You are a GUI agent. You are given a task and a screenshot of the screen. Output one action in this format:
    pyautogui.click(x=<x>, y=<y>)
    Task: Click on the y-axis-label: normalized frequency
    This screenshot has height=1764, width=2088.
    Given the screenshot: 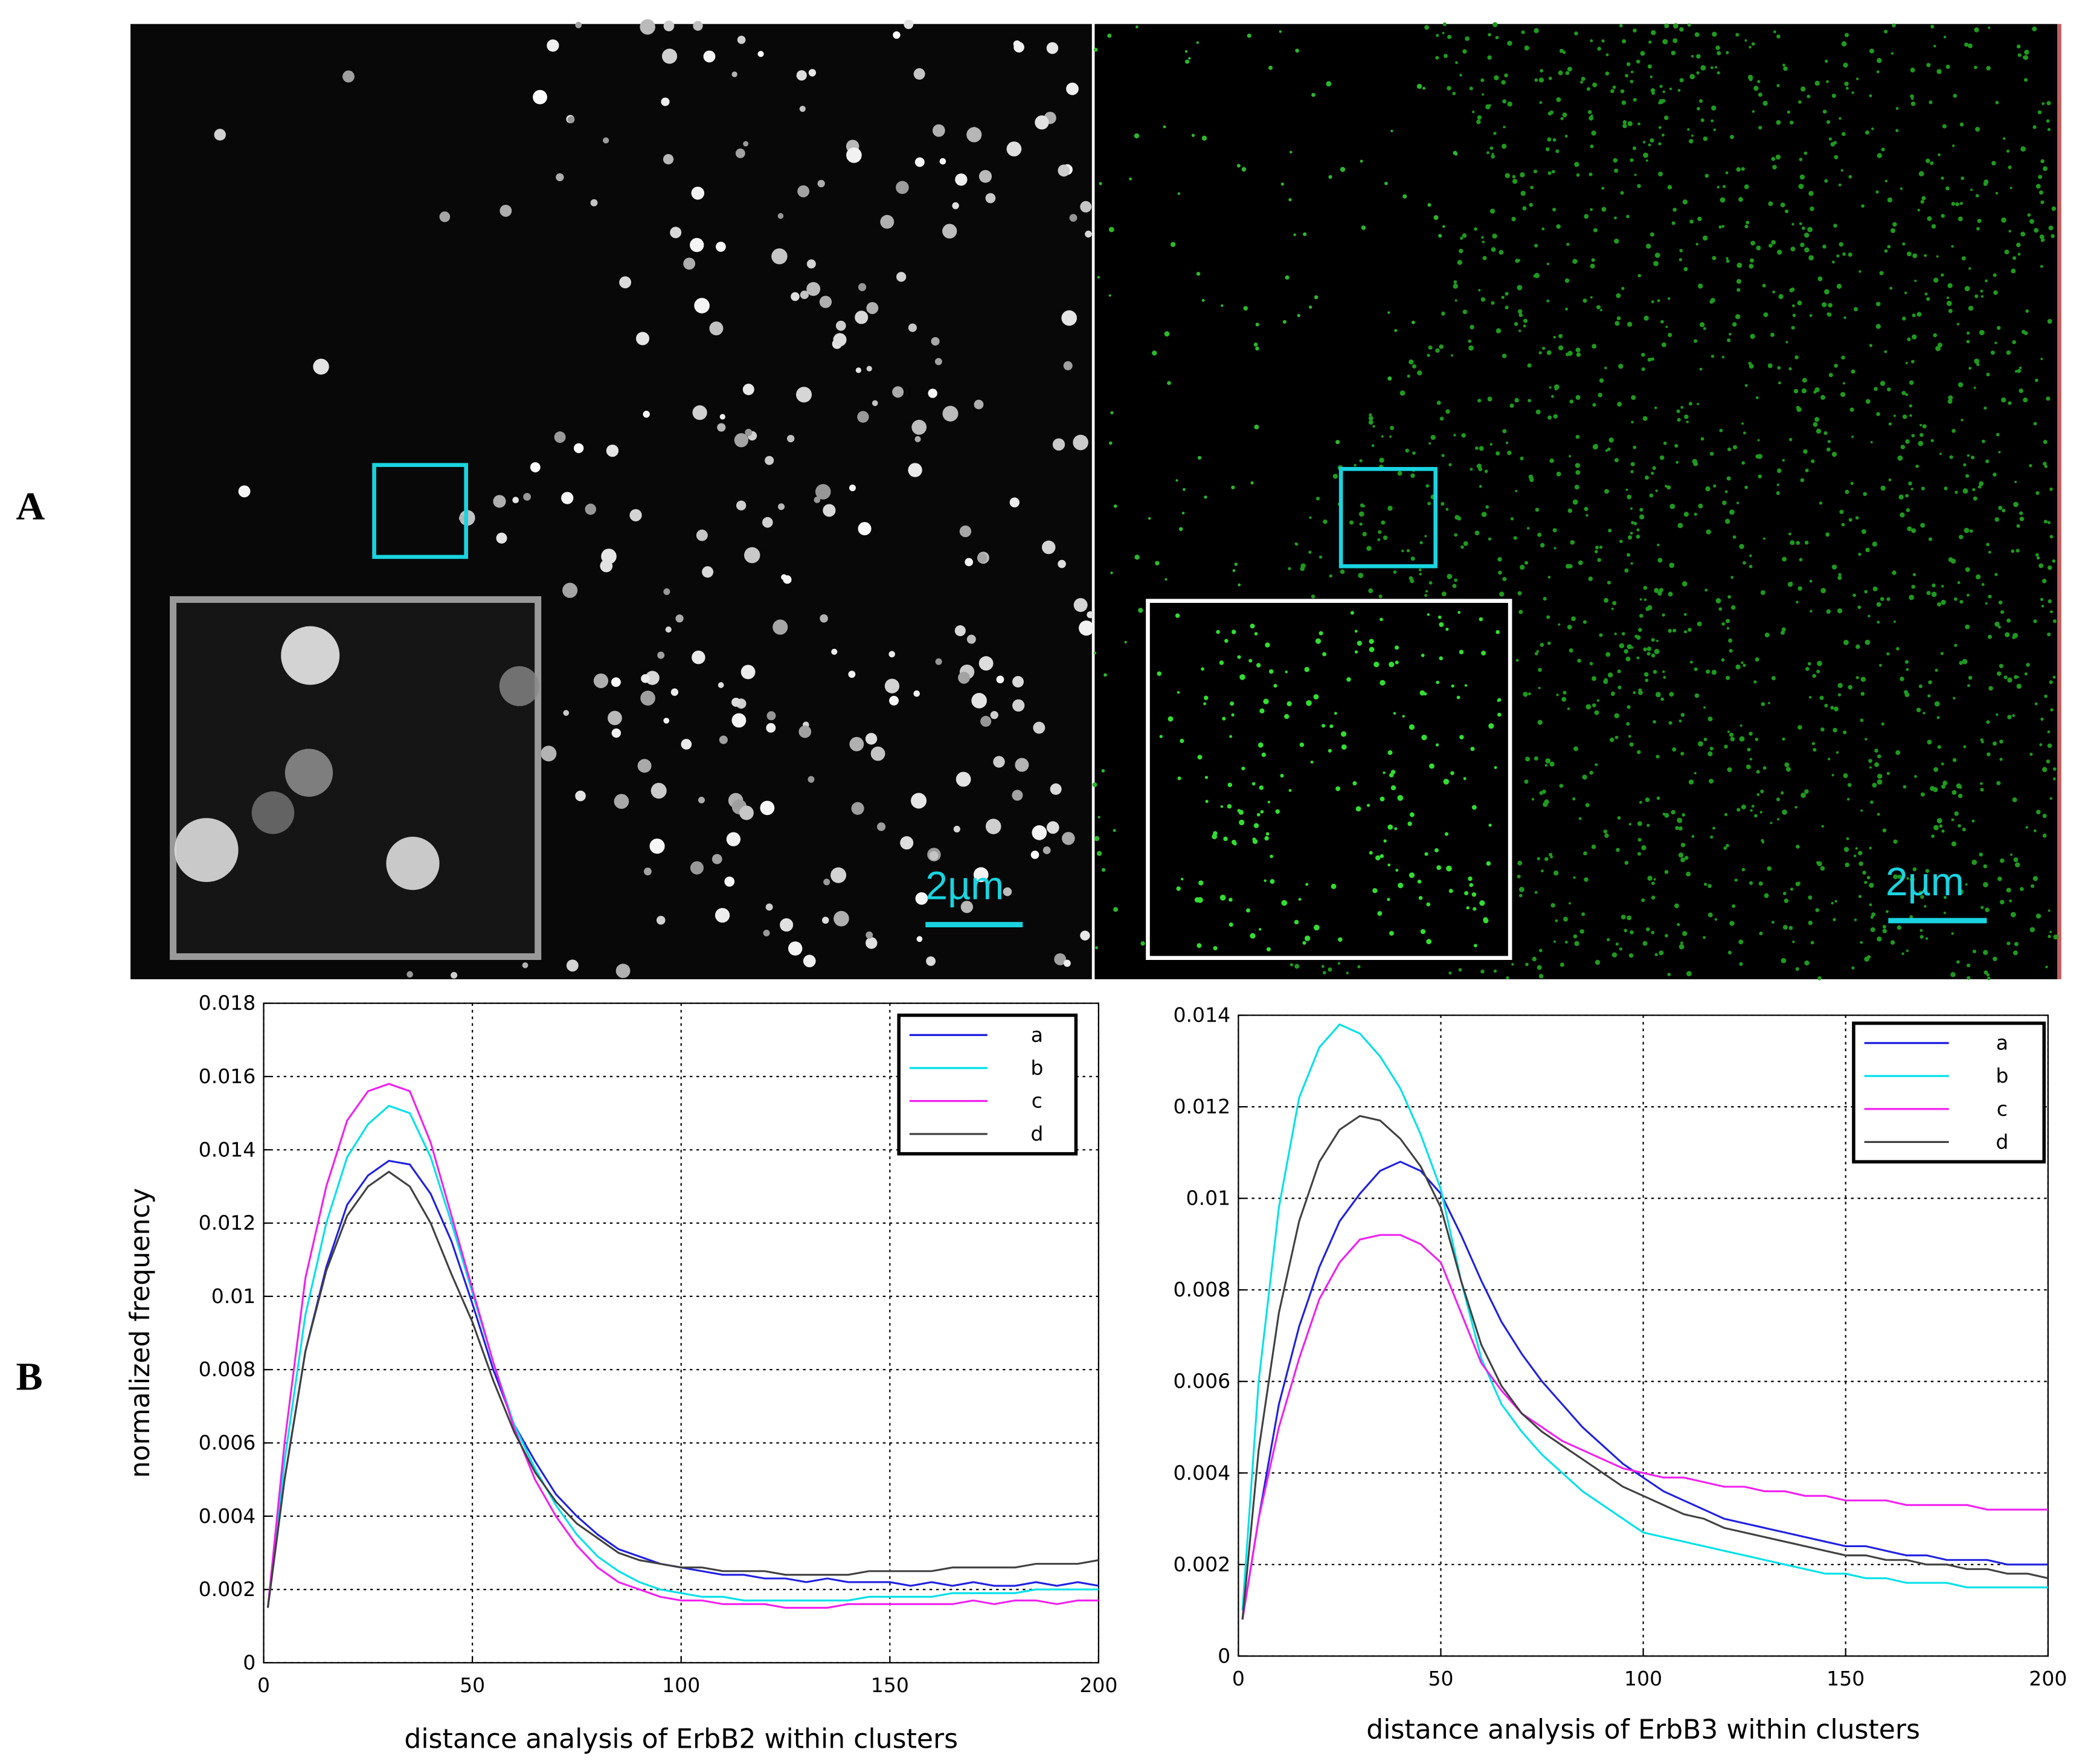 What is the action you would take?
    pyautogui.click(x=140, y=1333)
    